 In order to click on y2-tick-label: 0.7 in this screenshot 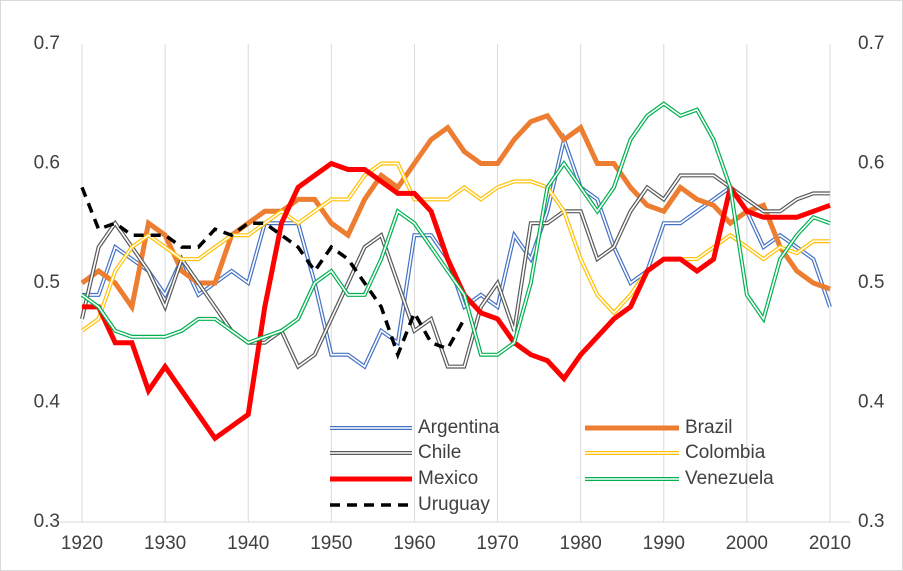, I will do `click(871, 43)`.